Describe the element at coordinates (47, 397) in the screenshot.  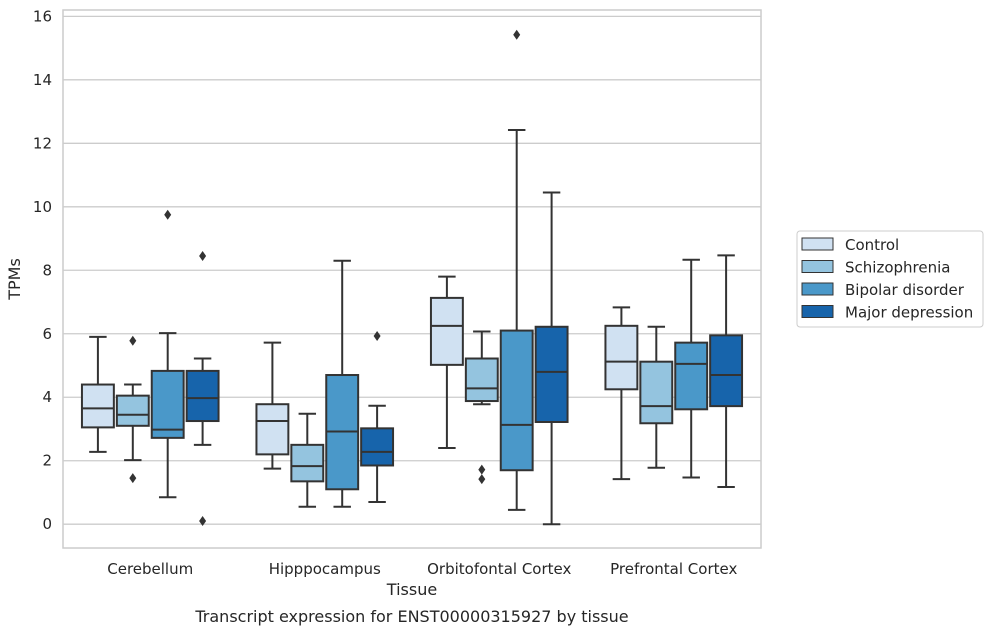
I see `y-tick-label: 4` at that location.